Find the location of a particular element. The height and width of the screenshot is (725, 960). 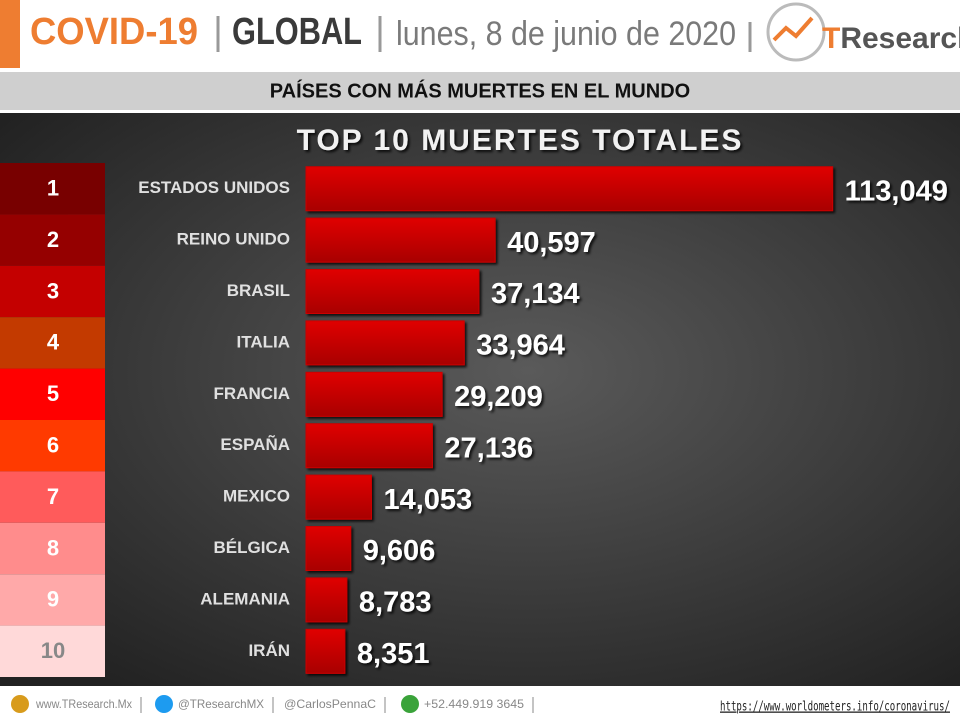

category-label: REINO UNIDO is located at coordinates (233, 239).